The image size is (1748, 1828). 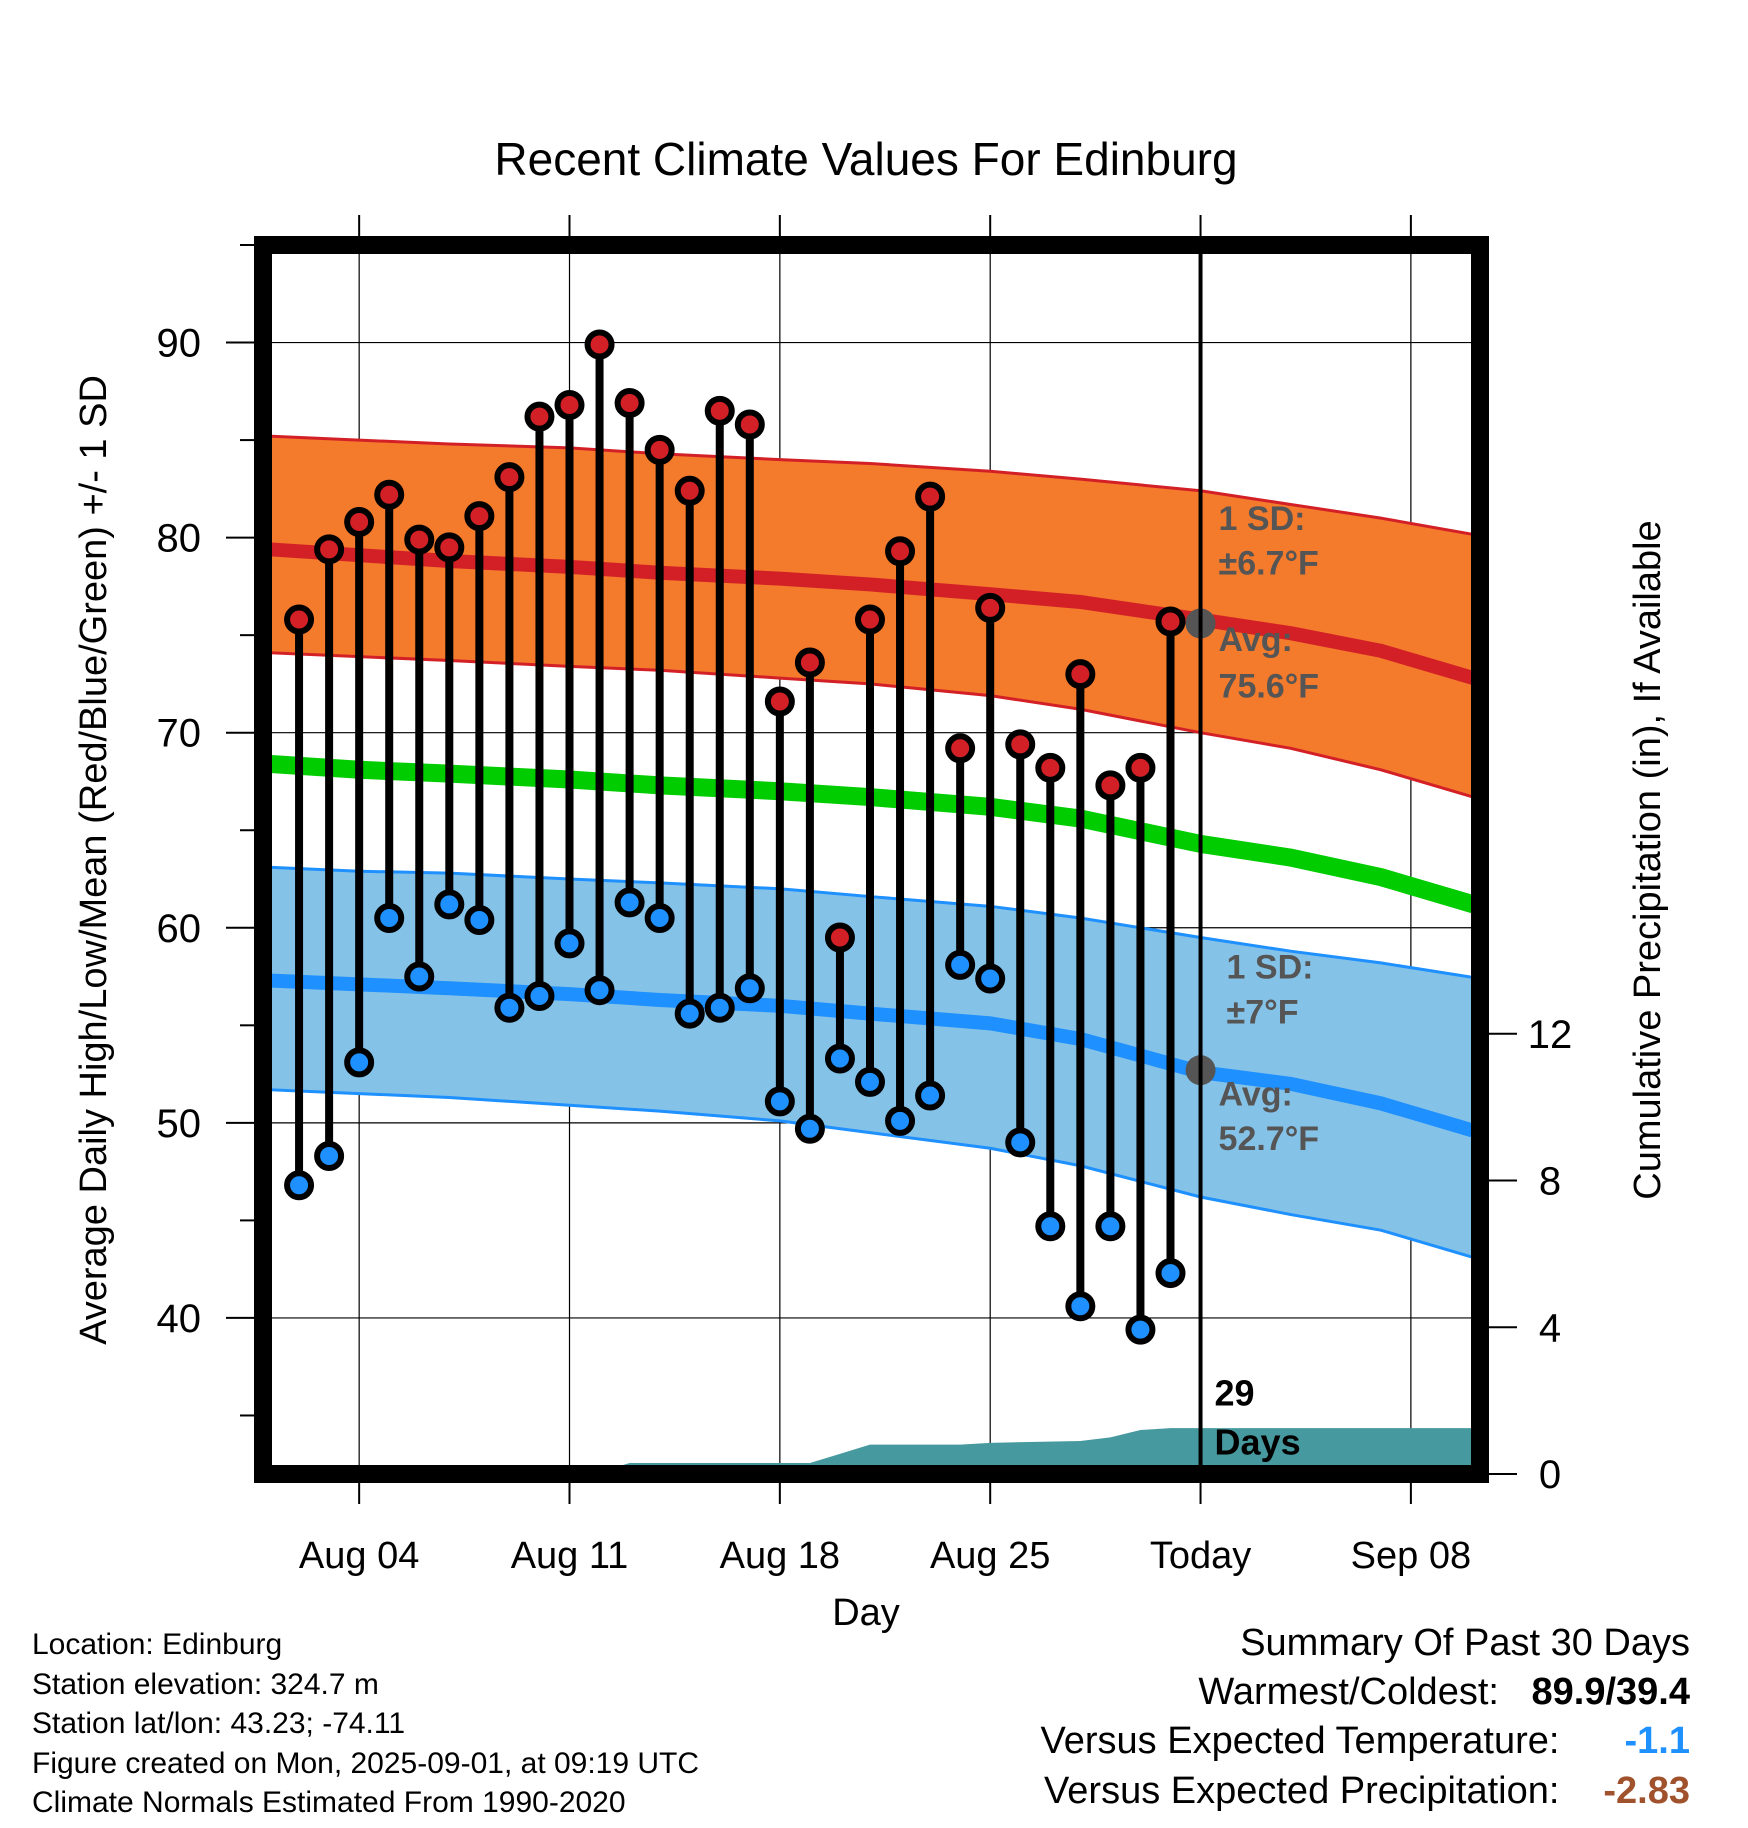 What do you see at coordinates (1465, 1643) in the screenshot?
I see `summary-title: Summary Of Past 30 Days` at bounding box center [1465, 1643].